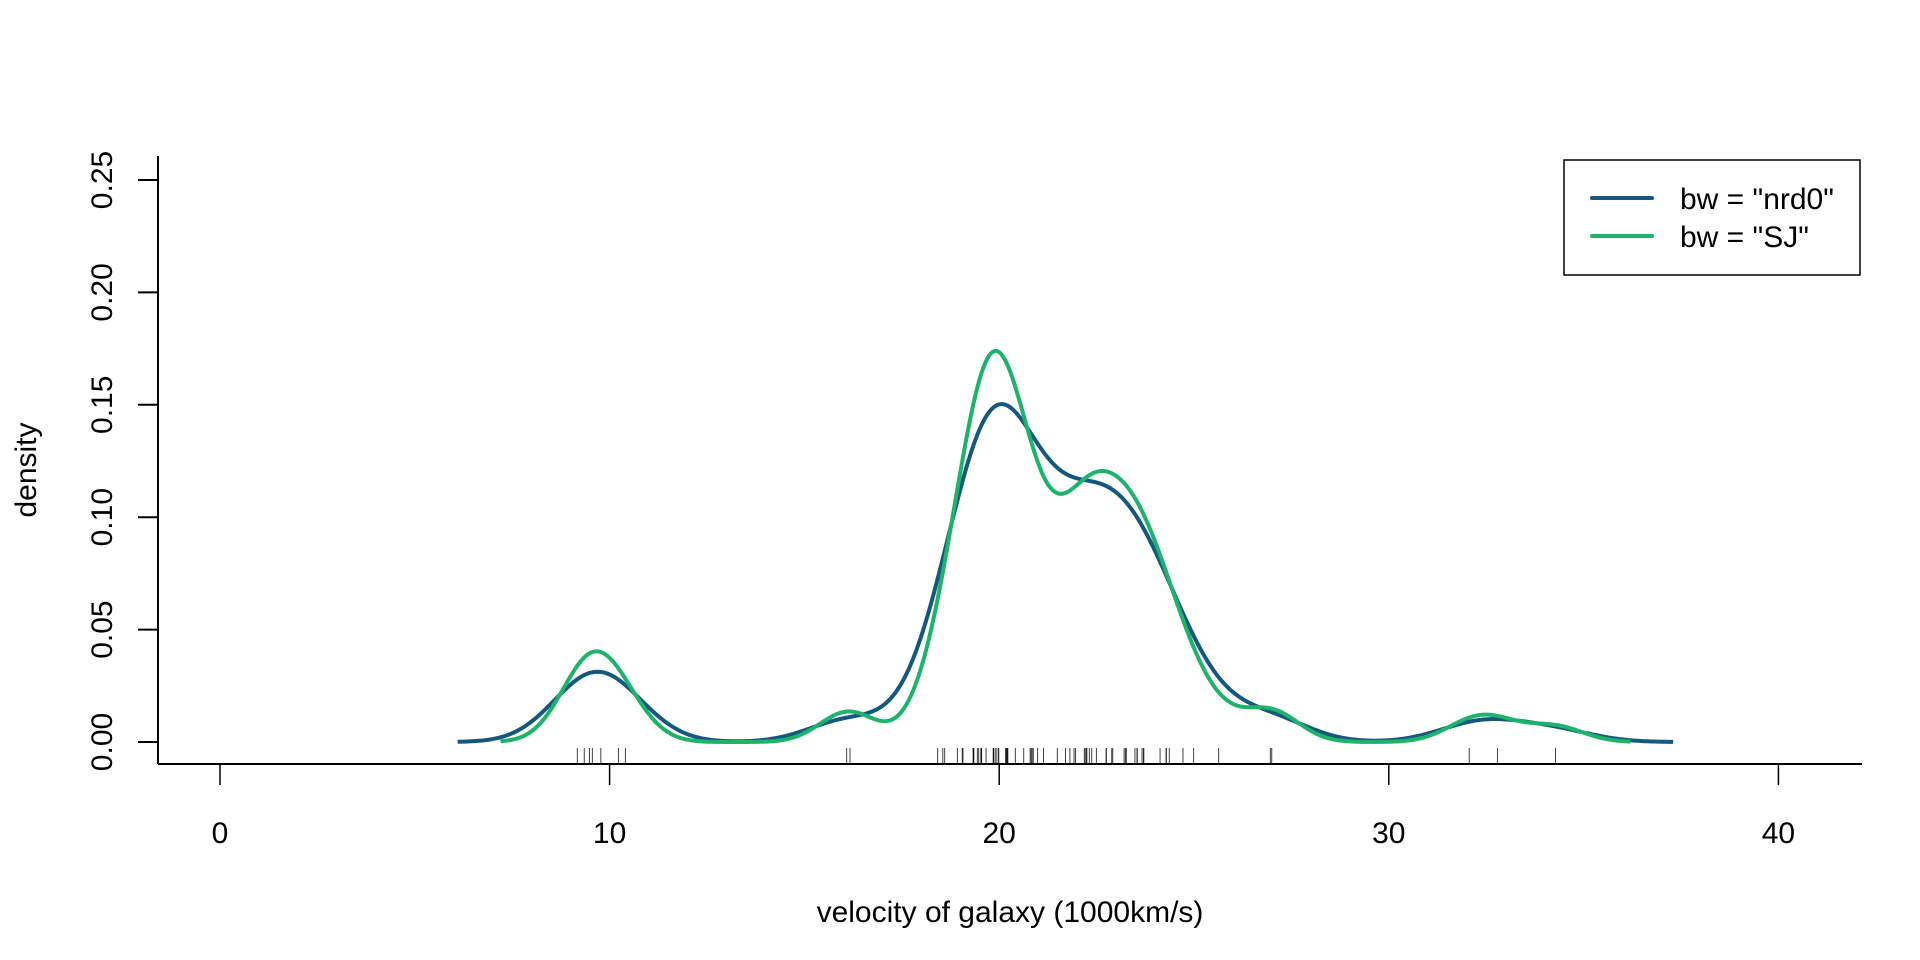 Image resolution: width=1920 pixels, height=960 pixels. What do you see at coordinates (102, 180) in the screenshot?
I see `y-tick-label: 0.25` at bounding box center [102, 180].